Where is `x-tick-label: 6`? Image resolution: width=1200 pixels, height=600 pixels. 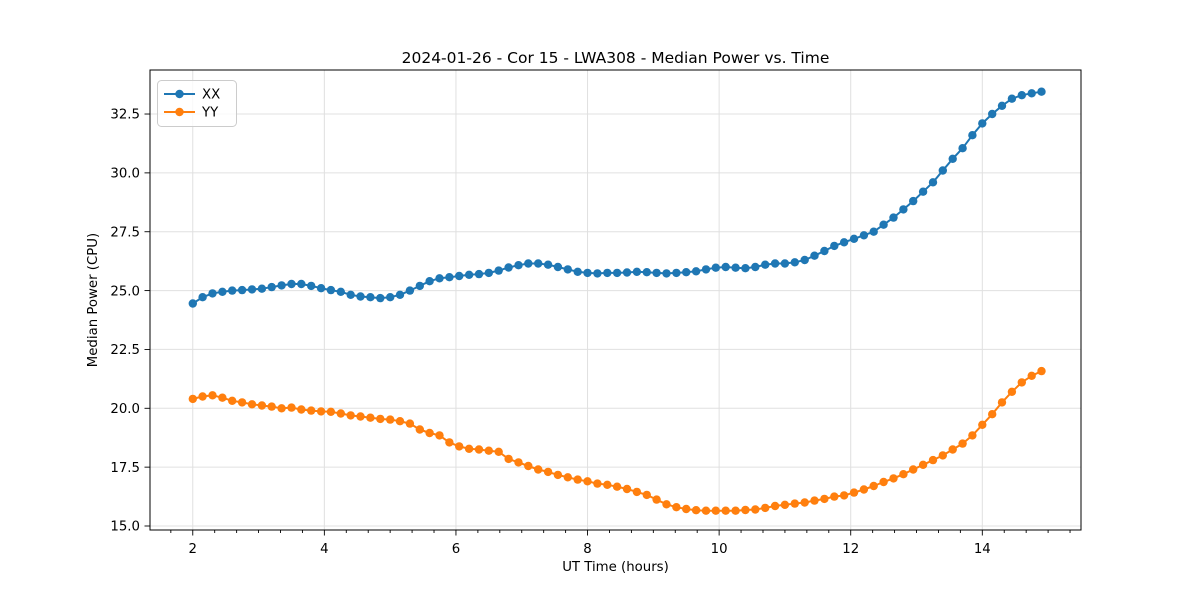
x-tick-label: 6 is located at coordinates (456, 549).